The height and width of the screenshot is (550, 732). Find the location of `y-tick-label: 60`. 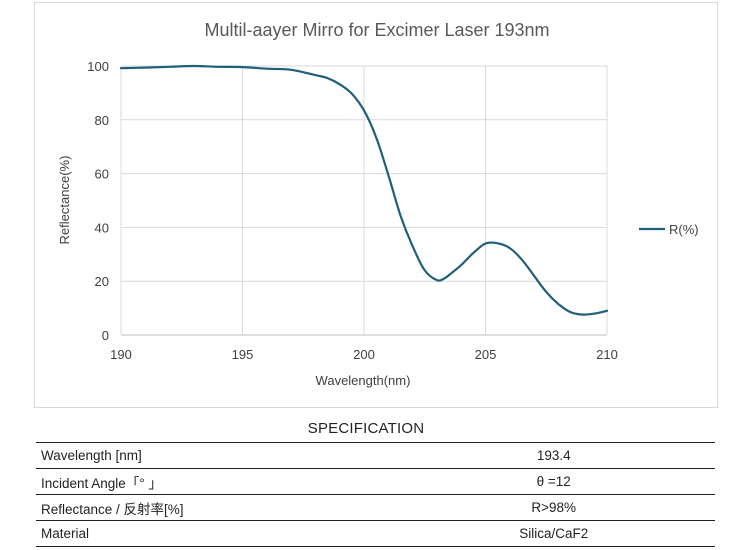

y-tick-label: 60 is located at coordinates (102, 174).